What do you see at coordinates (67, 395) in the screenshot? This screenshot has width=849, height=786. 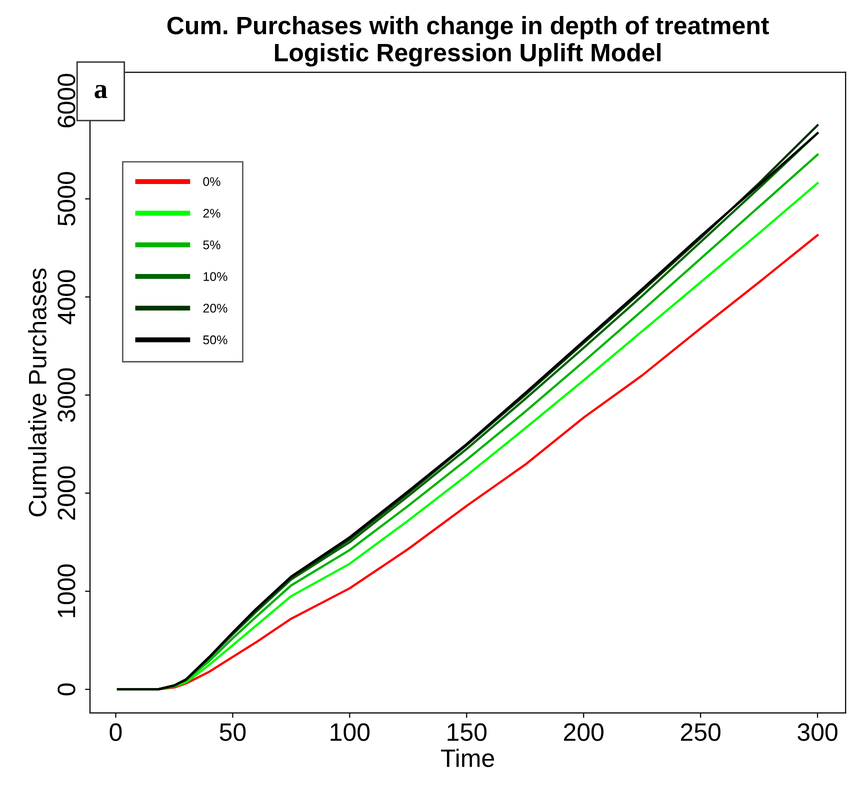 I see `y-tick-label: 3000` at bounding box center [67, 395].